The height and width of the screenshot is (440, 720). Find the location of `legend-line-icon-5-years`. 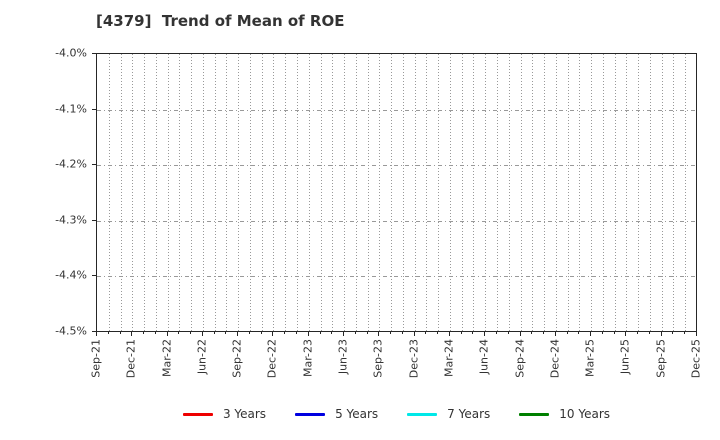

legend-line-icon-5-years is located at coordinates (310, 414).